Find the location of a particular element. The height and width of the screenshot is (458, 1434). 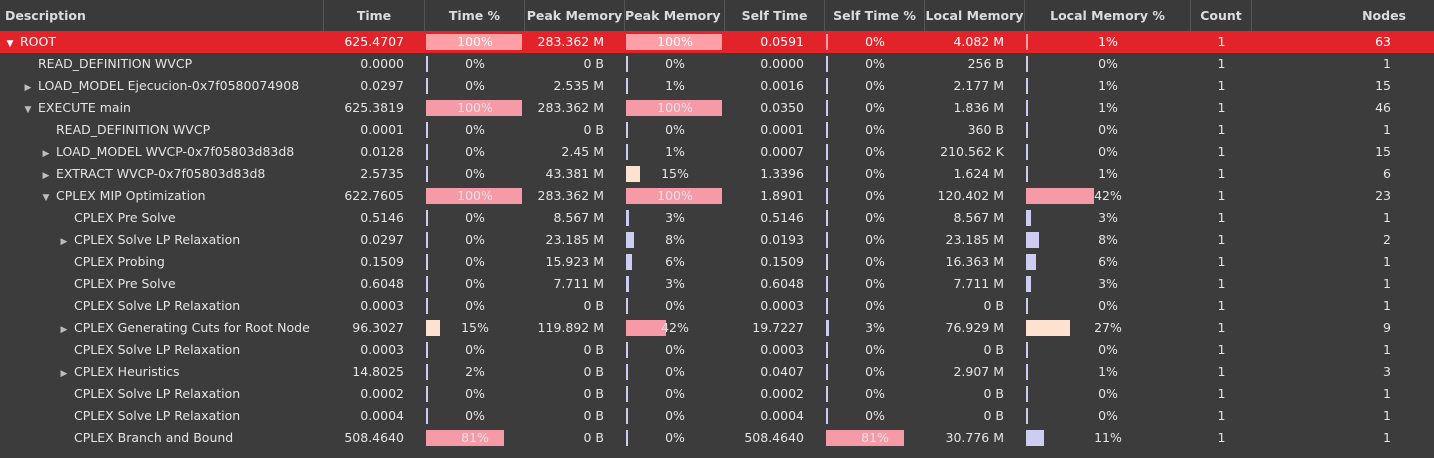

self-time-cell: 1.3396 is located at coordinates (782, 173).